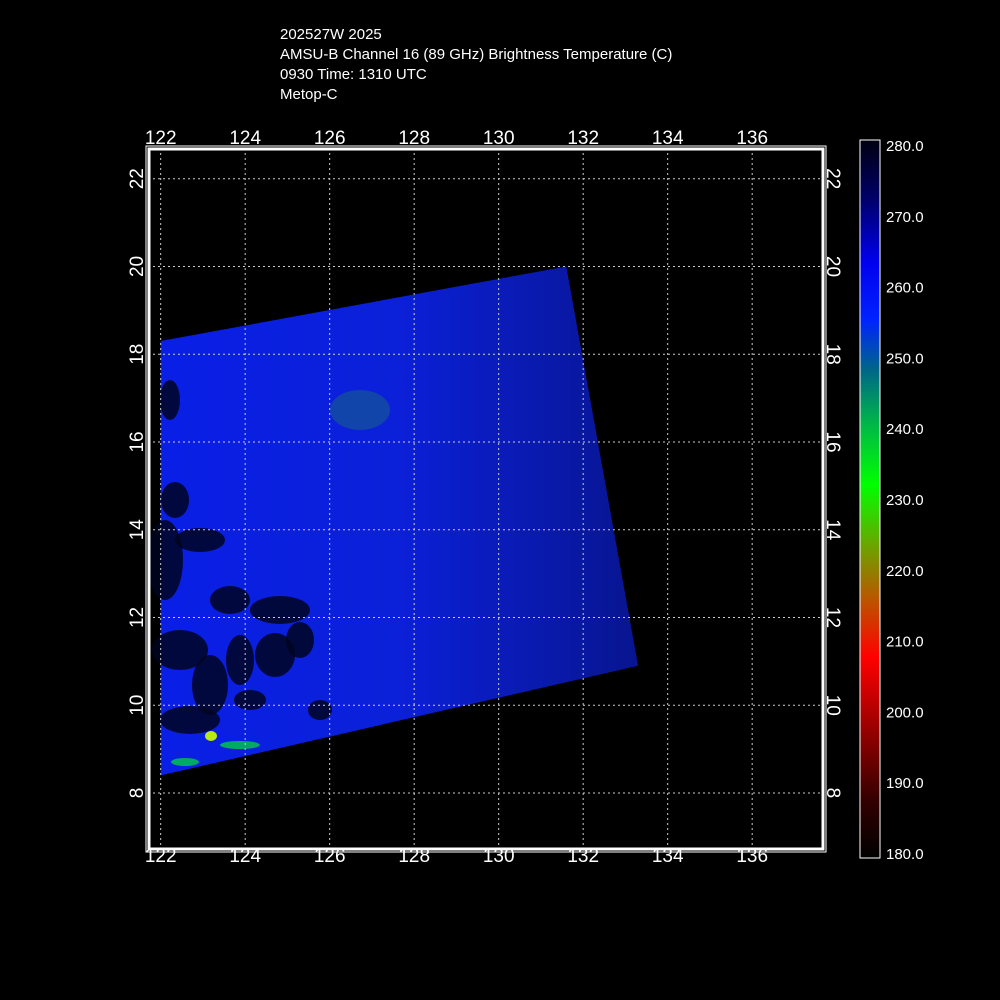 This screenshot has width=1000, height=1000. I want to click on x-tick-label-bottom: 128, so click(414, 856).